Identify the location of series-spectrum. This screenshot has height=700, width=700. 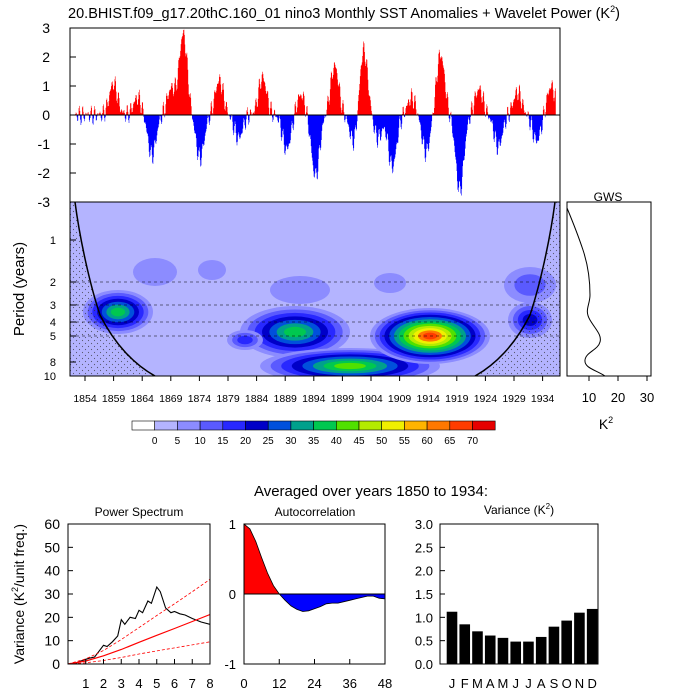
(139, 624).